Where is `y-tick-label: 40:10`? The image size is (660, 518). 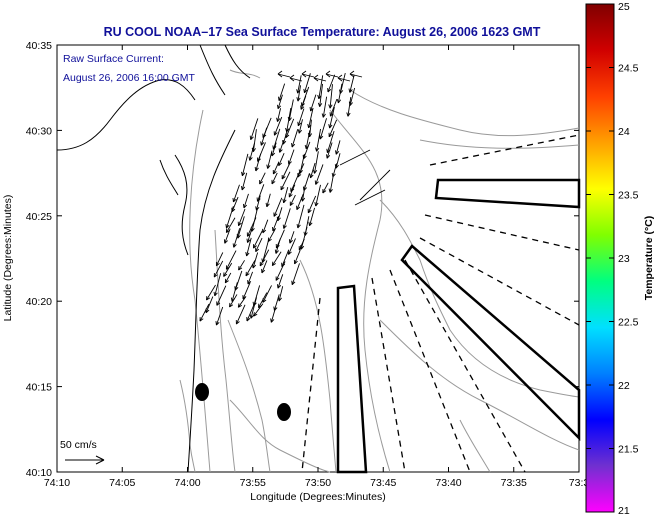 y-tick-label: 40:10 is located at coordinates (39, 473).